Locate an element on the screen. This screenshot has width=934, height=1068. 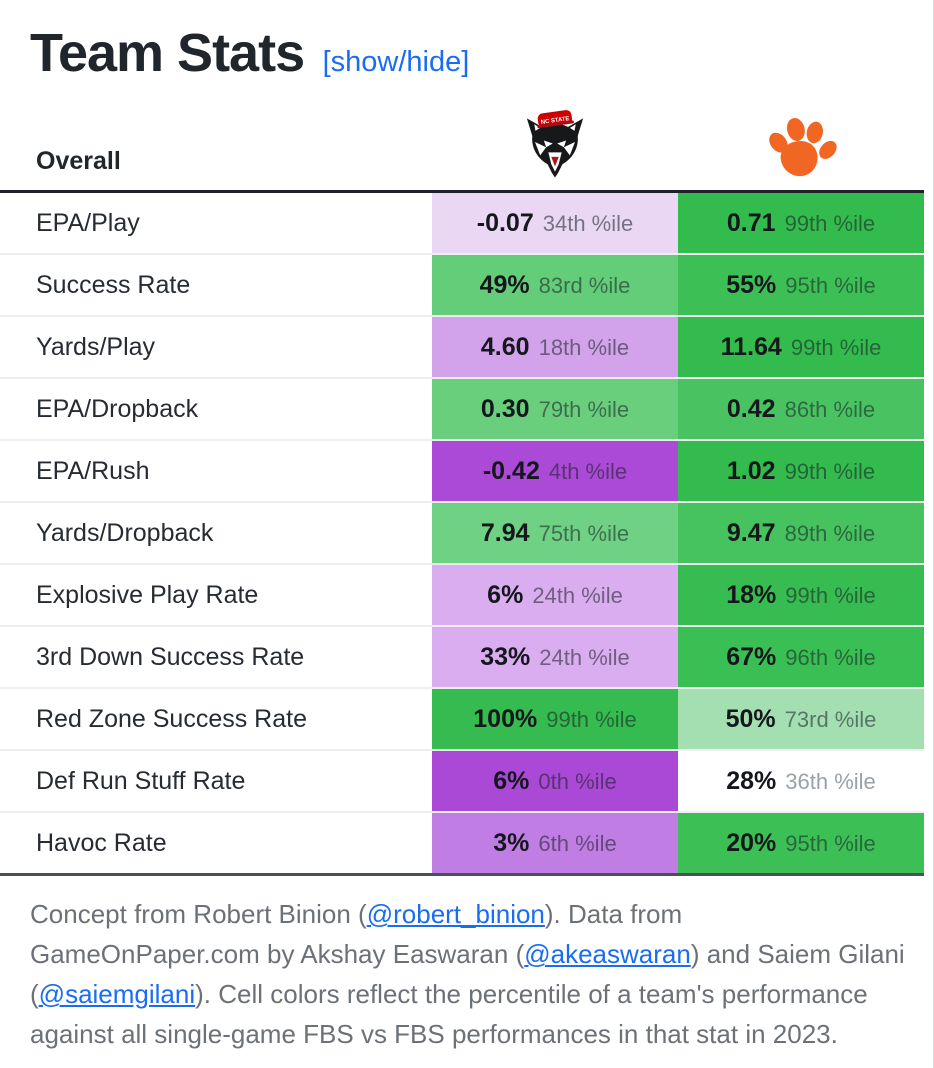
table-row: EPA/Dropback 0.30 79th %ile 0.42 86th %ile is located at coordinates (462, 409).